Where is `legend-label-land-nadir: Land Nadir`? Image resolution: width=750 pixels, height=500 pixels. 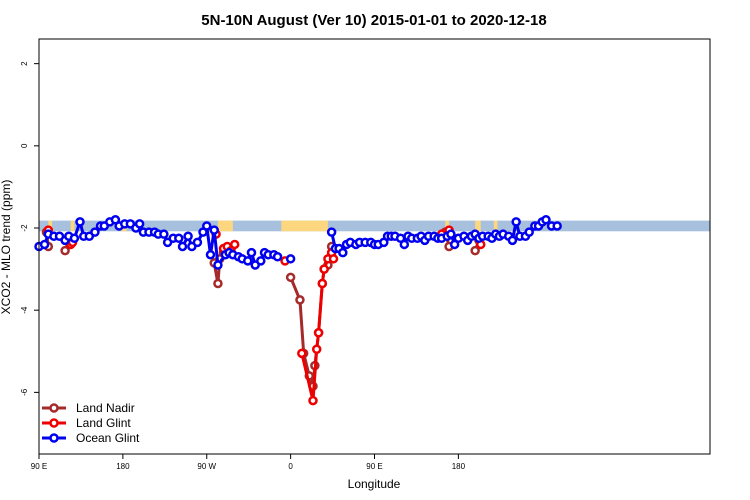
legend-label-land-nadir: Land Nadir is located at coordinates (105, 408).